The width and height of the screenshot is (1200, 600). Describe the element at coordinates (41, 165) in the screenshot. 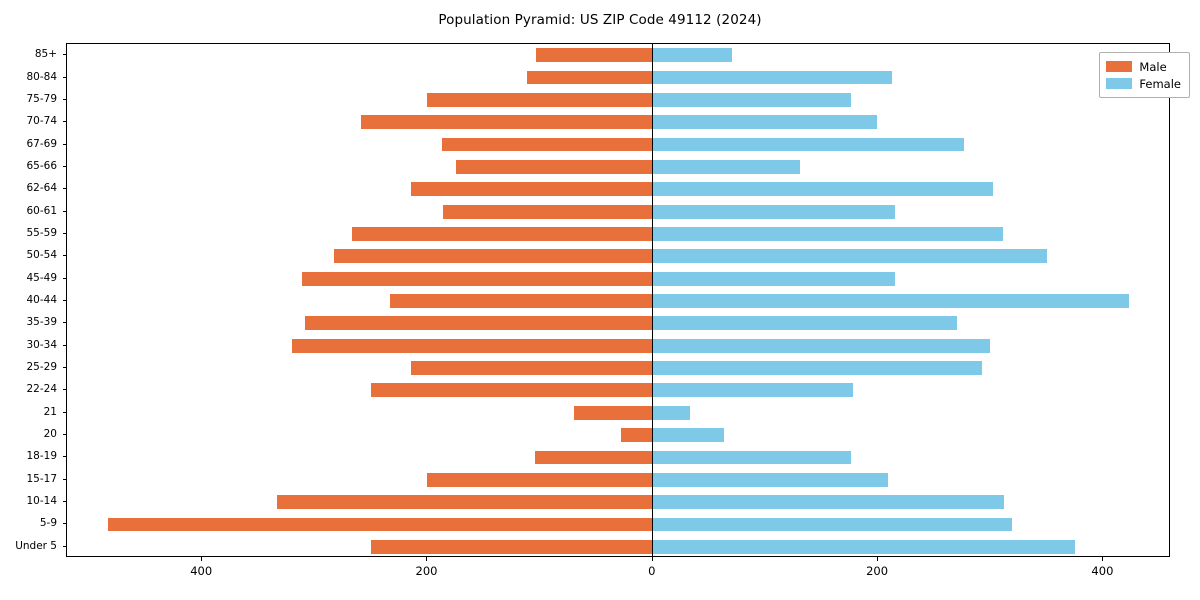

I see `y-tick-label: 65-66` at that location.